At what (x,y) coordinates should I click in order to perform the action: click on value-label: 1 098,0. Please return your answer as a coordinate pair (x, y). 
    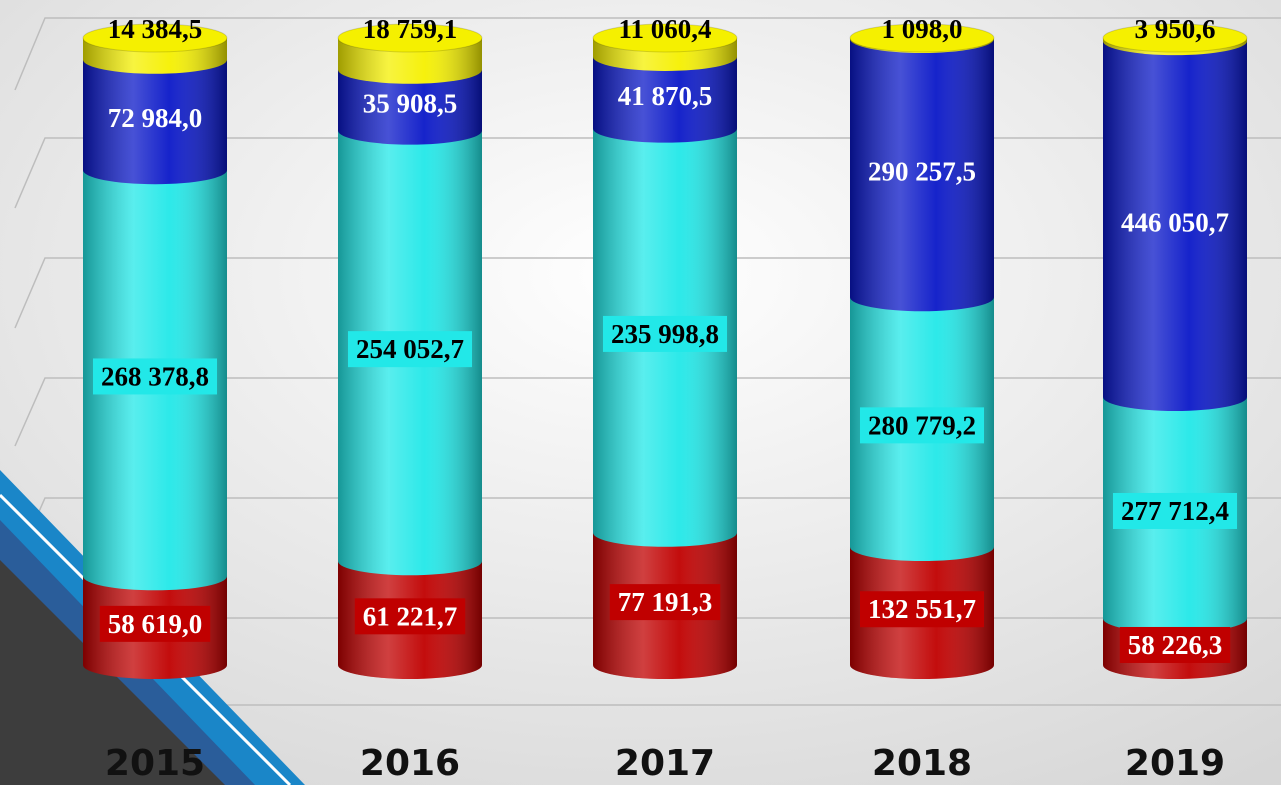
    Looking at the image, I should click on (922, 29).